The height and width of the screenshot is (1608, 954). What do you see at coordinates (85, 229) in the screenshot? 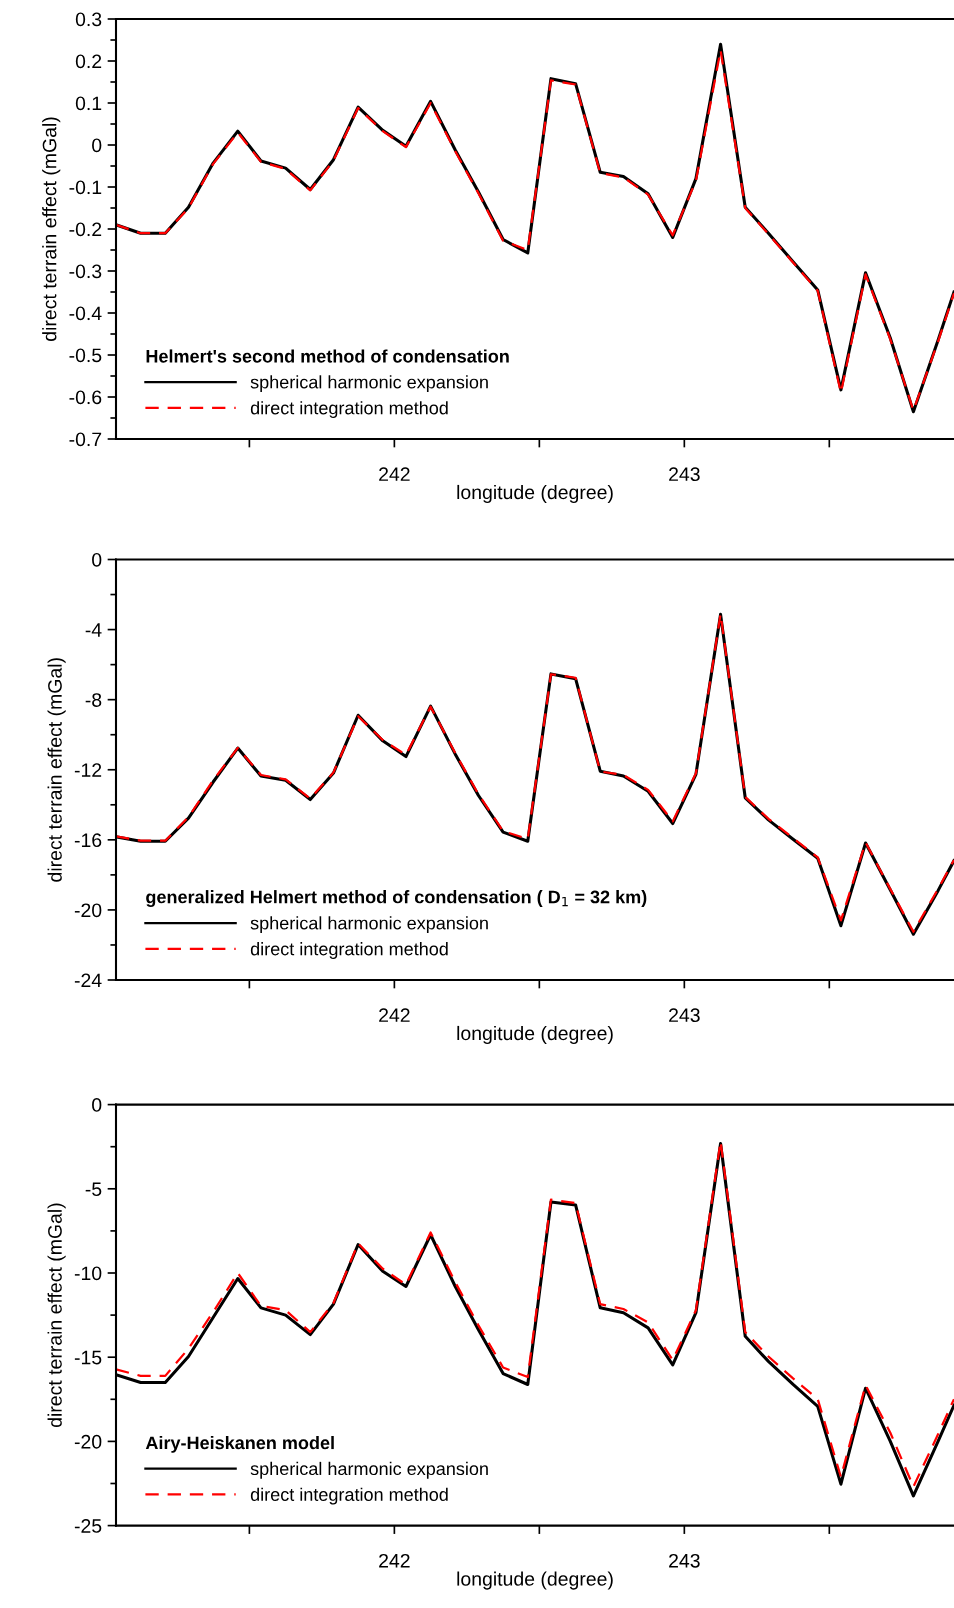
I see `y-tick-label: -0.2` at bounding box center [85, 229].